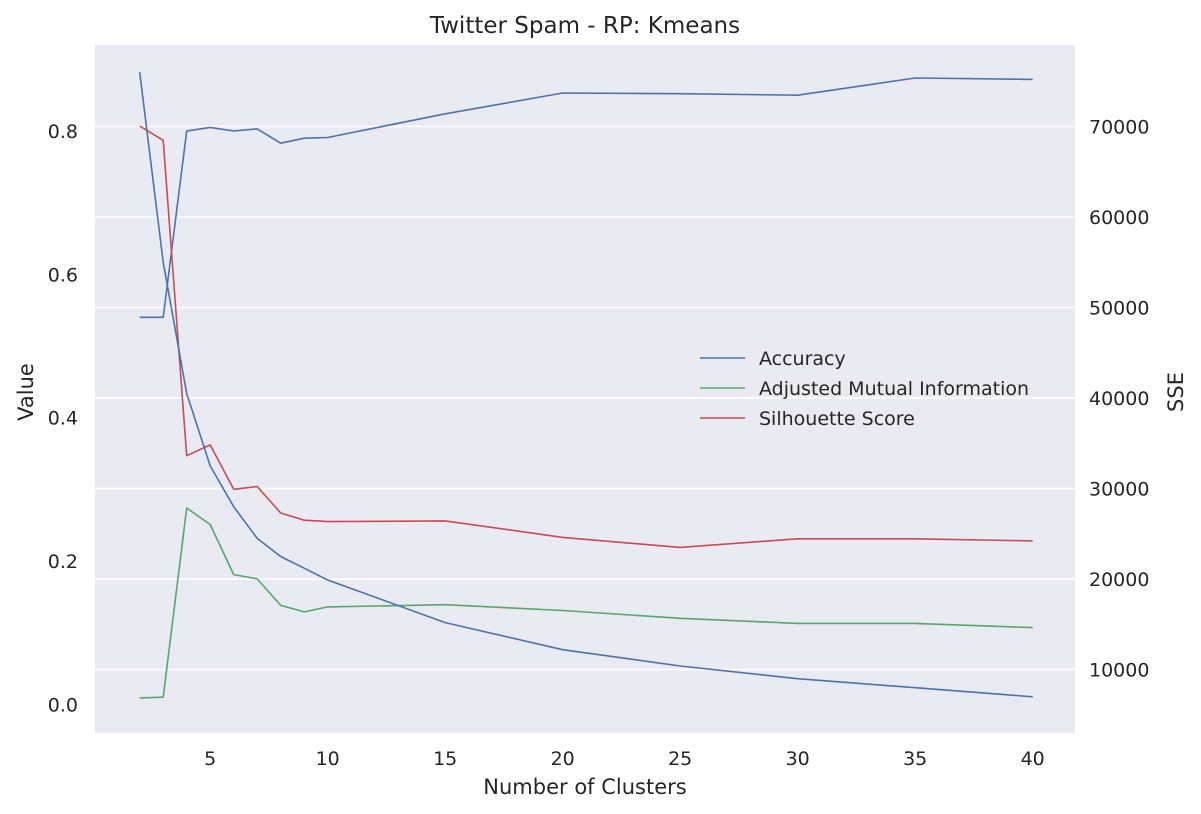 This screenshot has height=814, width=1201. What do you see at coordinates (802, 359) in the screenshot?
I see `legend-label-accuracy: Accuracy` at bounding box center [802, 359].